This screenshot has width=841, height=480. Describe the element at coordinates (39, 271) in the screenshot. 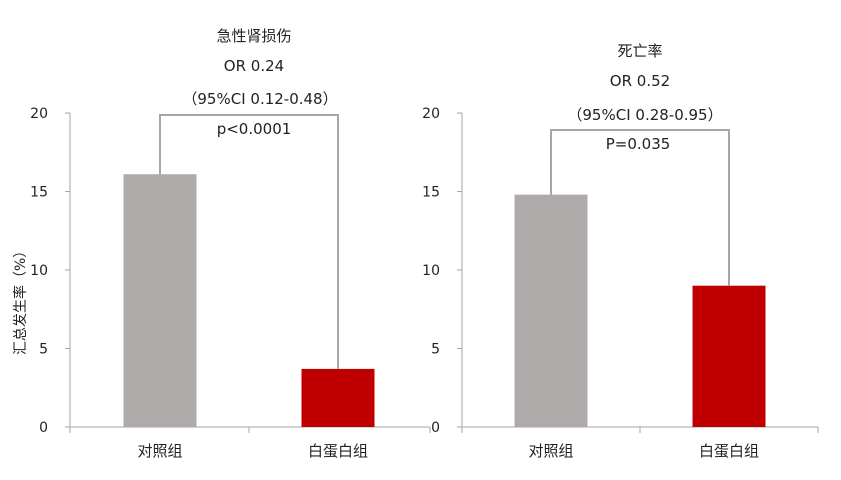

I see `chart1-y-tick-label: 10` at that location.